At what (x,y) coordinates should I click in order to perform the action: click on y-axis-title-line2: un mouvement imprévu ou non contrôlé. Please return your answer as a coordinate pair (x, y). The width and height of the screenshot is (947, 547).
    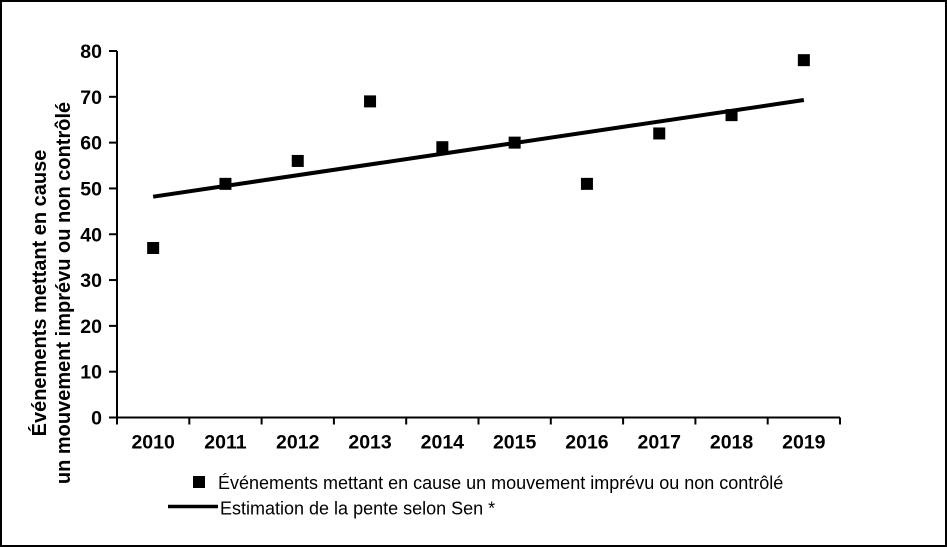
    Looking at the image, I should click on (64, 293).